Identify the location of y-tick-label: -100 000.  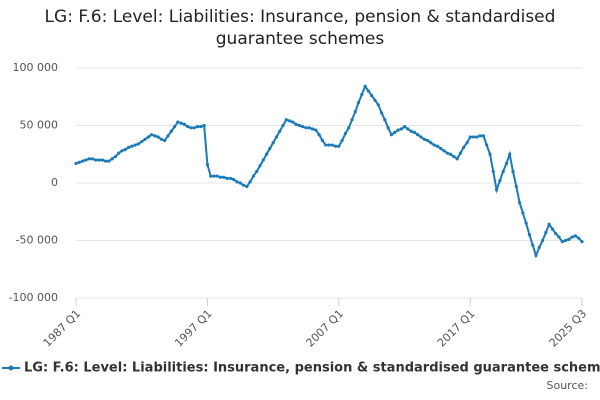
(33, 297).